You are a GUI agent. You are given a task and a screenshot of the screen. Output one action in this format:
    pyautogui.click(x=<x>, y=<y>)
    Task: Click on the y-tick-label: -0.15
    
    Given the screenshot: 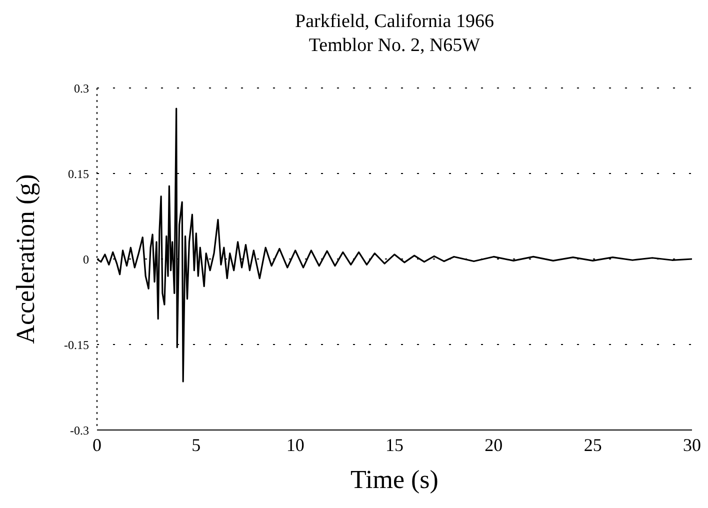 What is the action you would take?
    pyautogui.click(x=76, y=345)
    